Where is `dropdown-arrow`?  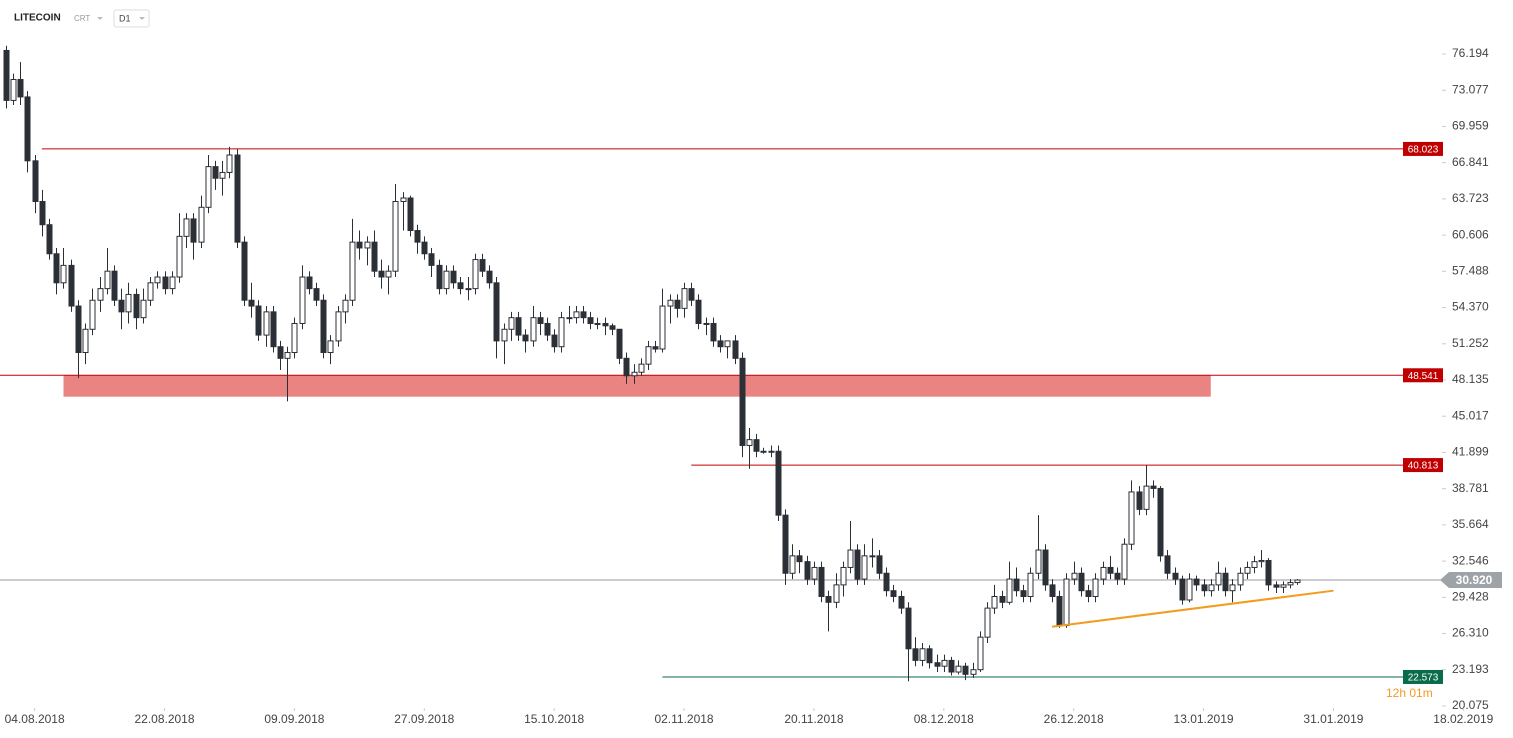
dropdown-arrow is located at coordinates (100, 18).